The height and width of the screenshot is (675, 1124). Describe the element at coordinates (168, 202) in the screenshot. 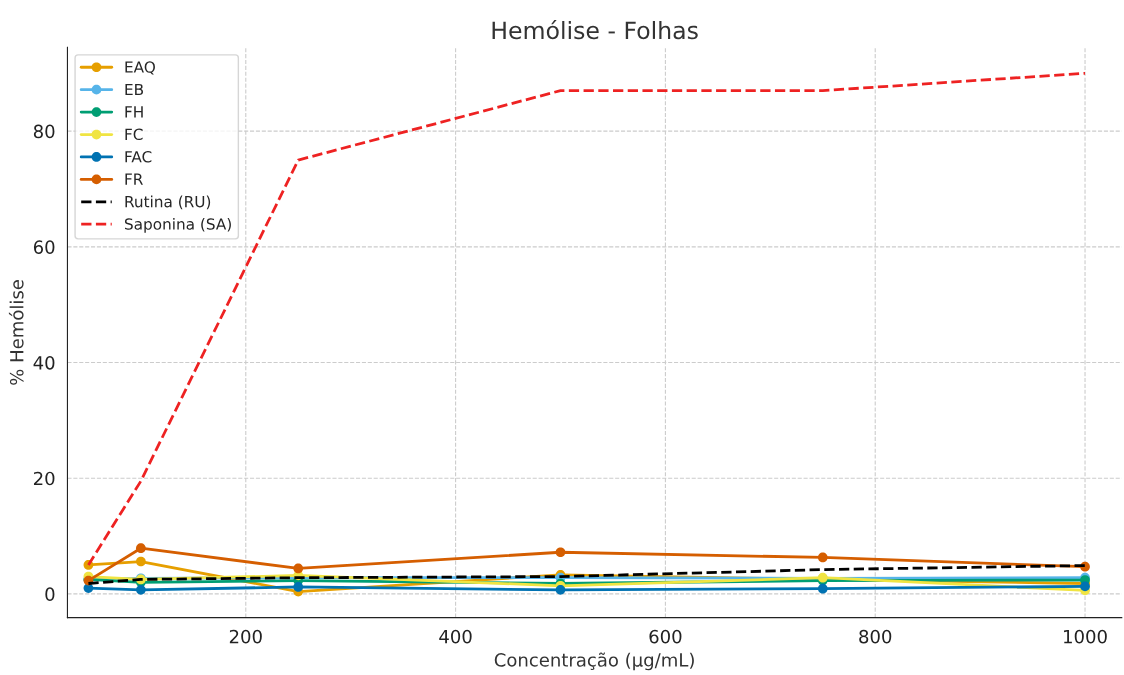

I see `legend-label: Rutina (RU)` at that location.